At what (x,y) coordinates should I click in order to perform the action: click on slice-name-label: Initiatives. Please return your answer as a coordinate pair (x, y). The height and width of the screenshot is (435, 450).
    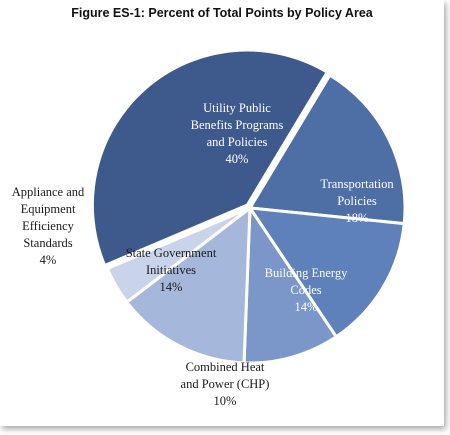
    Looking at the image, I should click on (171, 270).